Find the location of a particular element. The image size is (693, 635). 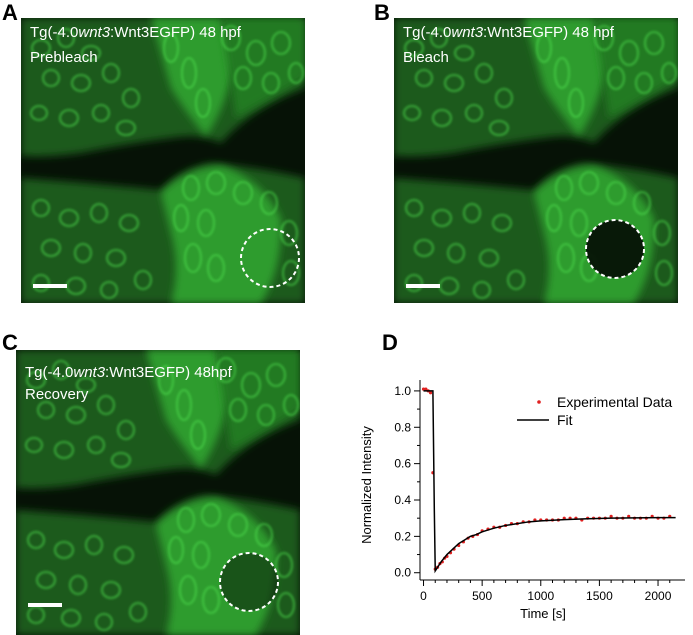

y-tick-label: 1.0 is located at coordinates (402, 391).